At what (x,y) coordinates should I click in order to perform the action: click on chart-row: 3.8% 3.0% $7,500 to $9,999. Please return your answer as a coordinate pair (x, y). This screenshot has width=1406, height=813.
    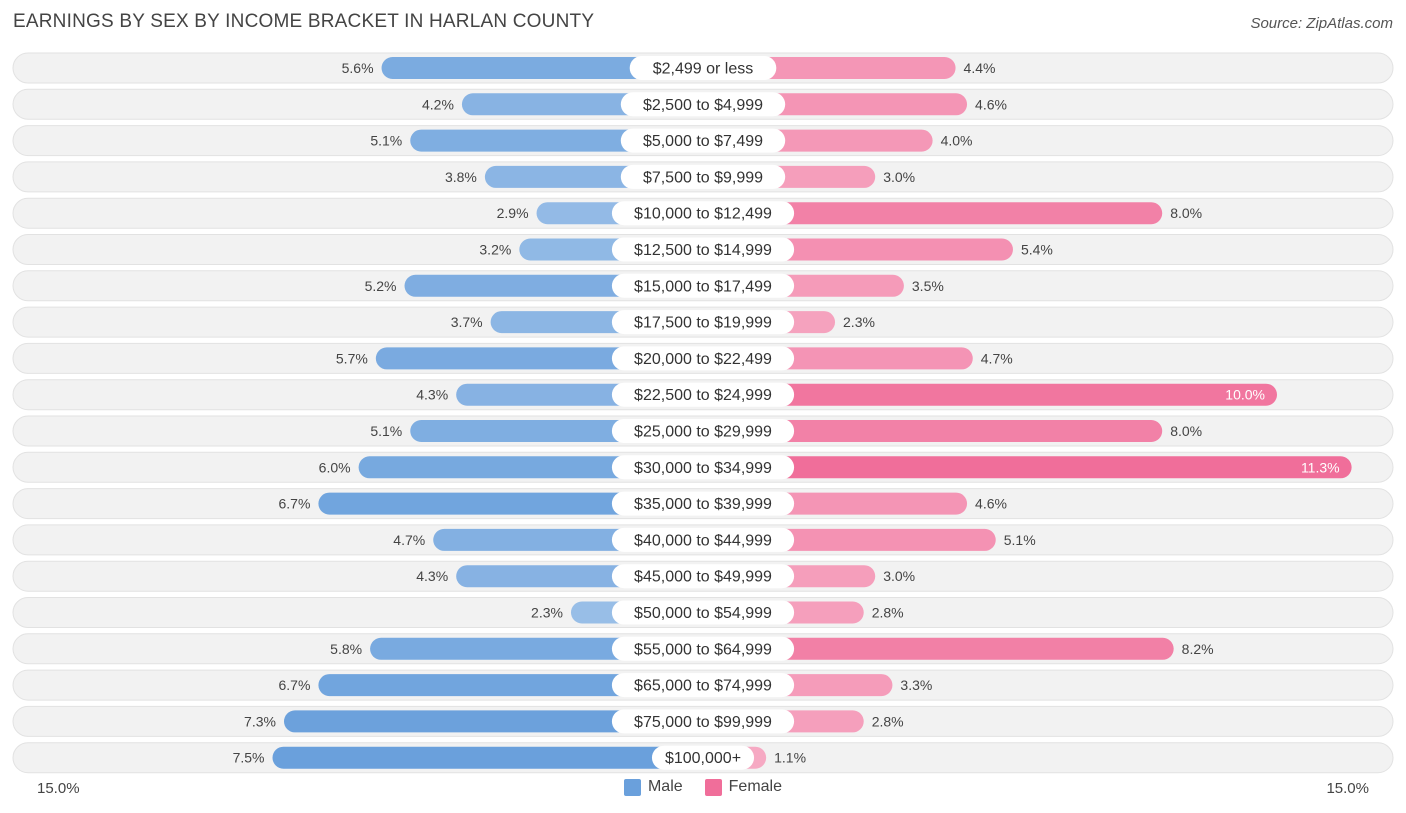
    Looking at the image, I should click on (703, 177).